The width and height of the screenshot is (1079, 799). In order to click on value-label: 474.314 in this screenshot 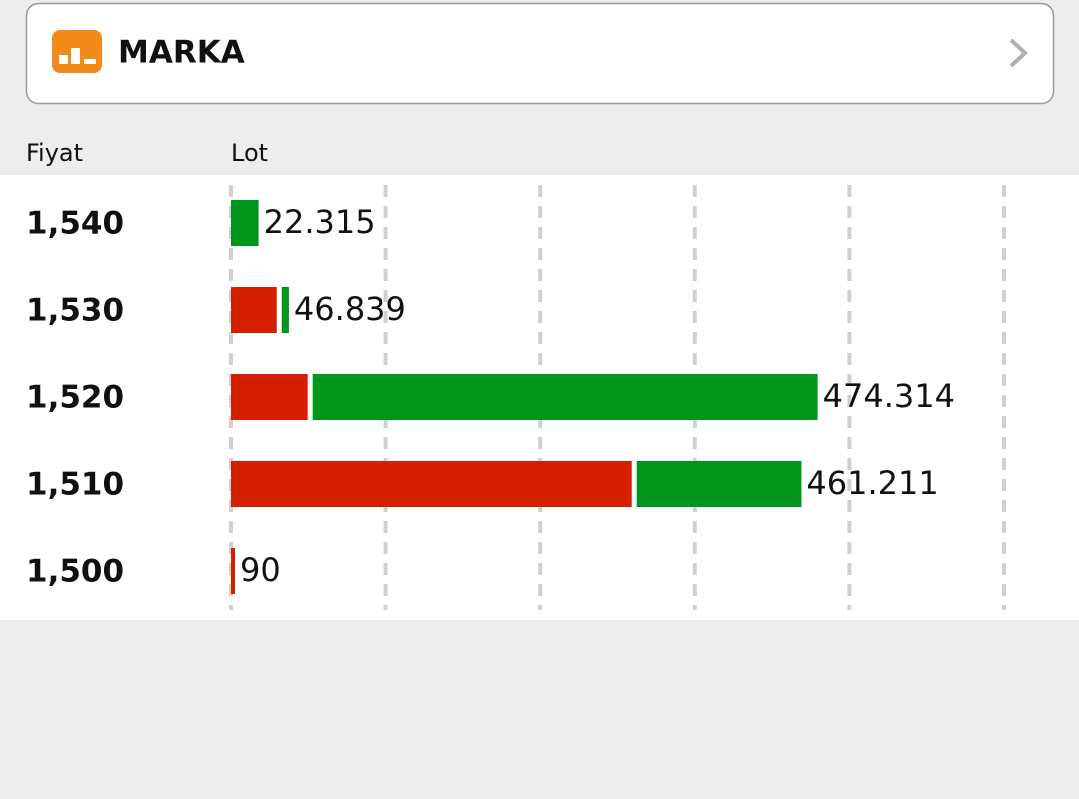, I will do `click(889, 396)`.